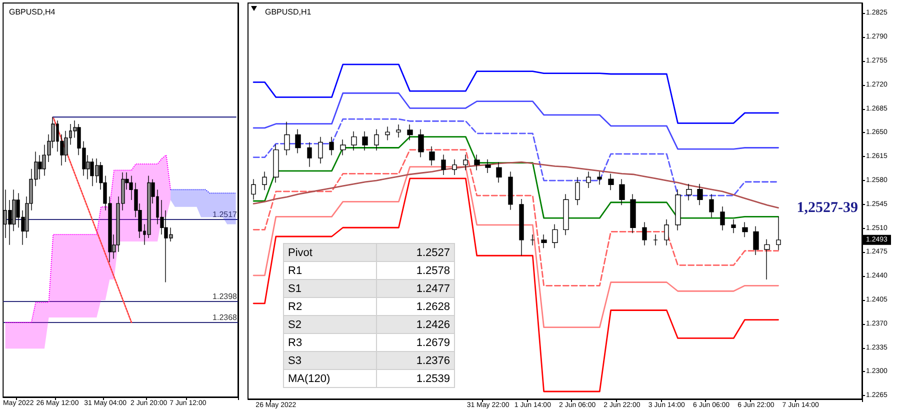 The image size is (900, 411). What do you see at coordinates (369, 342) in the screenshot?
I see `text: R3 1.2679` at bounding box center [369, 342].